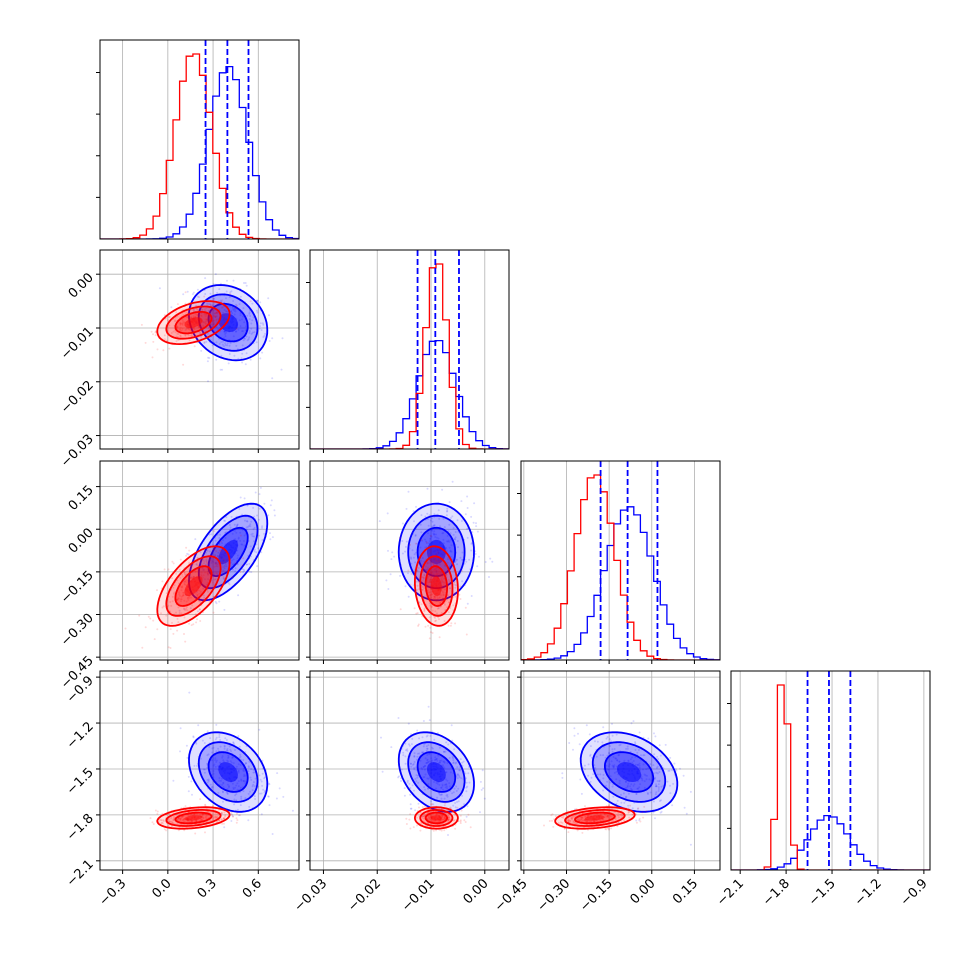  I want to click on y-tick-label: −0.01, so click(77, 343).